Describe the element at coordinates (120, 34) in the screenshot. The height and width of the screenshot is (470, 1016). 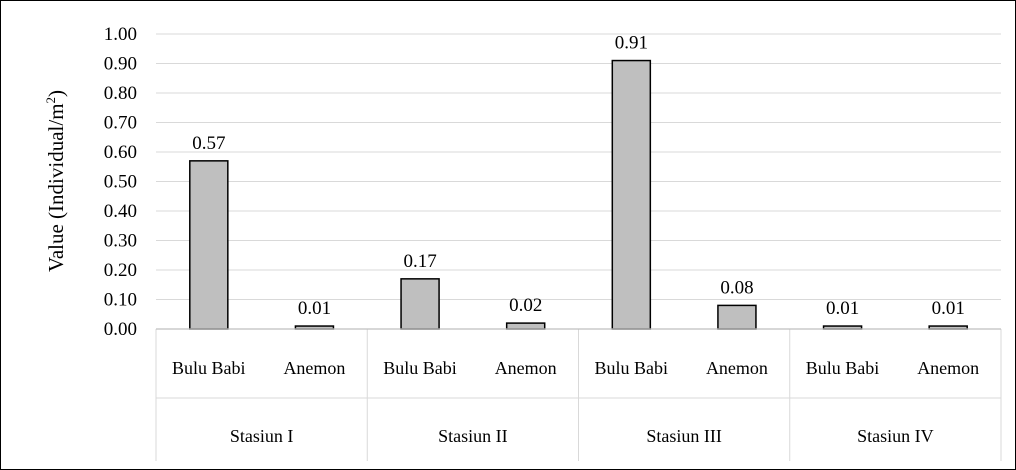
I see `y-tick-label: 1.00` at that location.